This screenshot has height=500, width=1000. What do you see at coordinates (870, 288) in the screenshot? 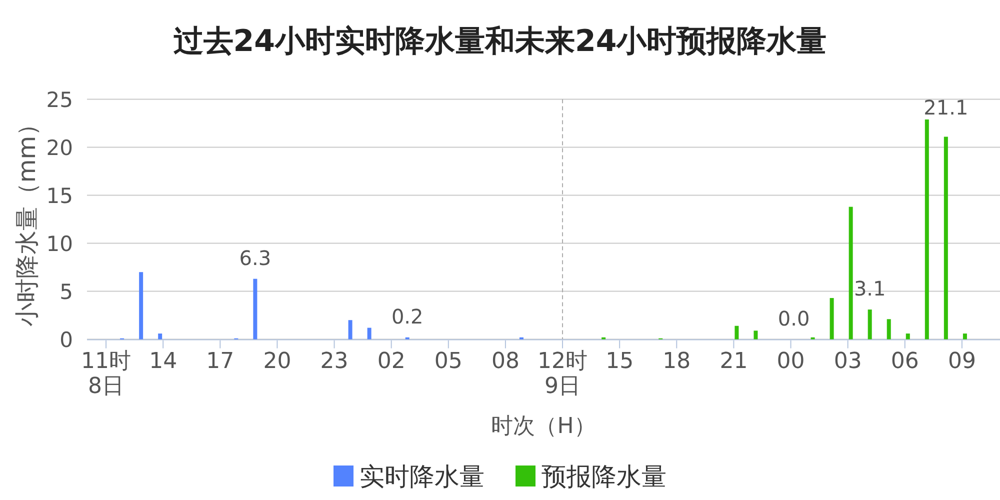
I see `data-label: 3.1` at bounding box center [870, 288].